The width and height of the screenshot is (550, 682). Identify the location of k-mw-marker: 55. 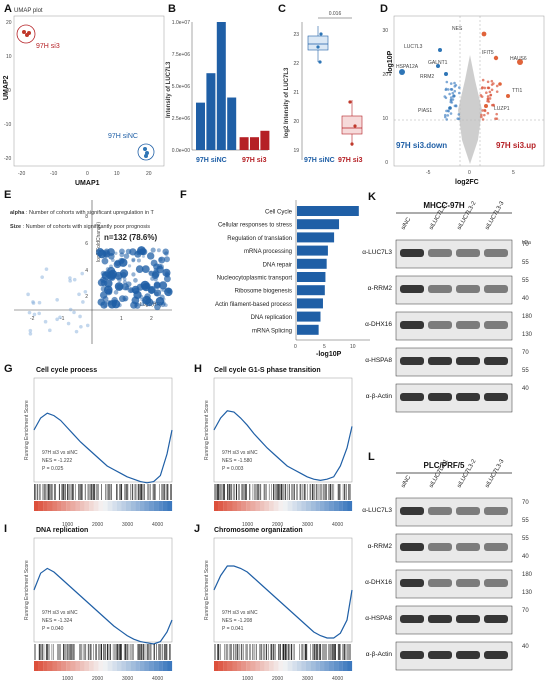
(525, 371).